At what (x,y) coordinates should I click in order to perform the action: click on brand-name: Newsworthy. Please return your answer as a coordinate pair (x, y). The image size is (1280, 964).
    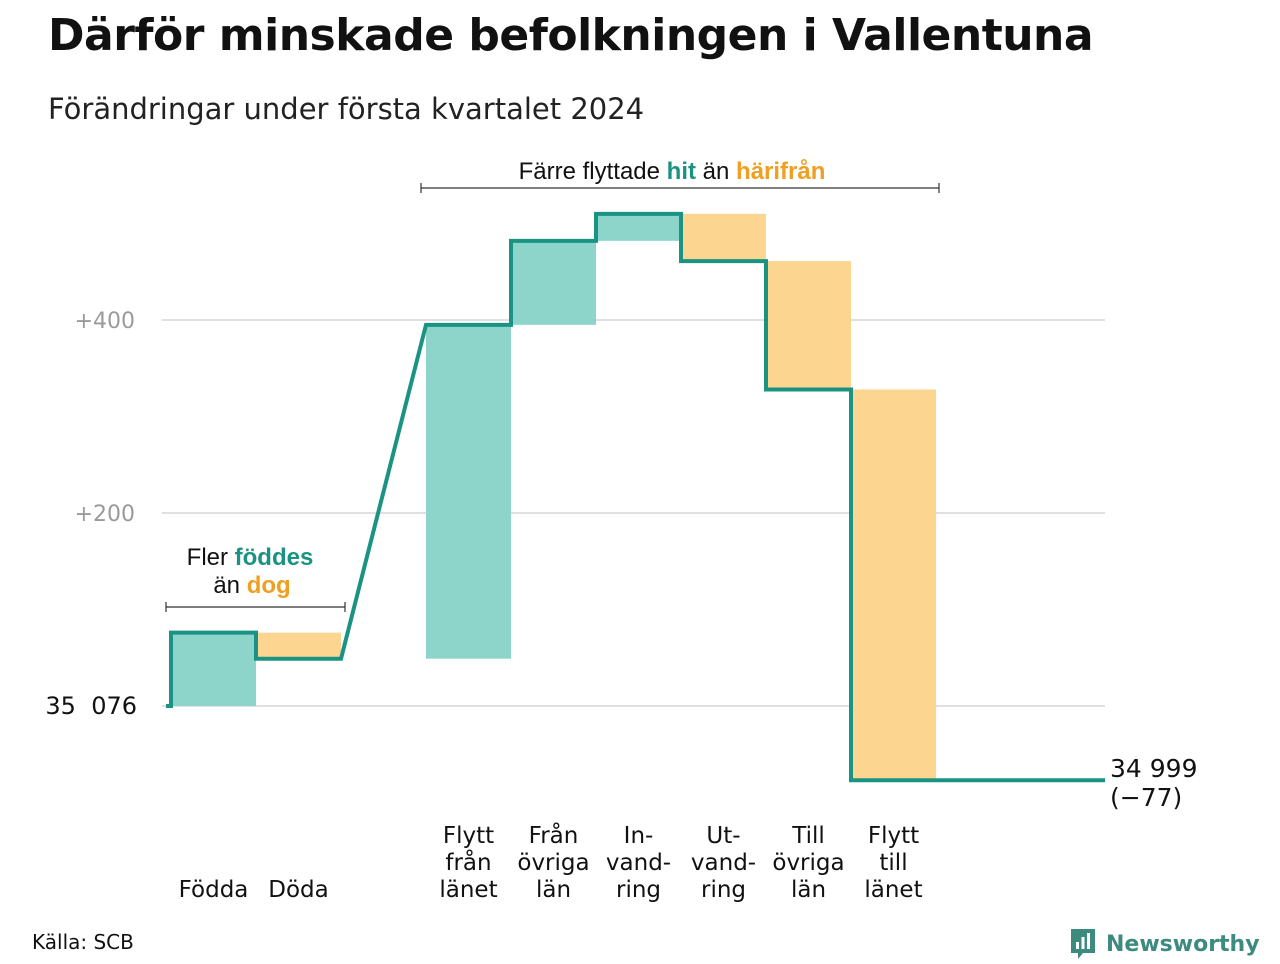
    Looking at the image, I should click on (1183, 944).